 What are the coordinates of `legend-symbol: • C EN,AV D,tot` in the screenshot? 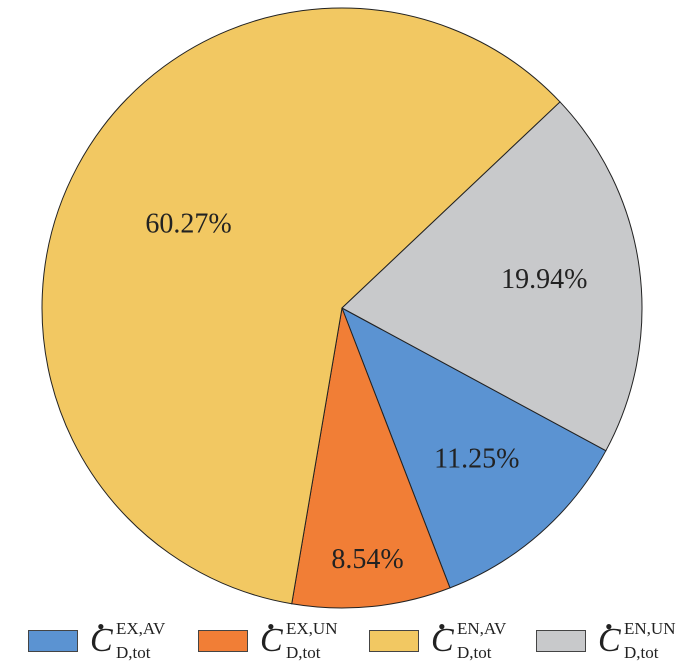 It's located at (486, 641).